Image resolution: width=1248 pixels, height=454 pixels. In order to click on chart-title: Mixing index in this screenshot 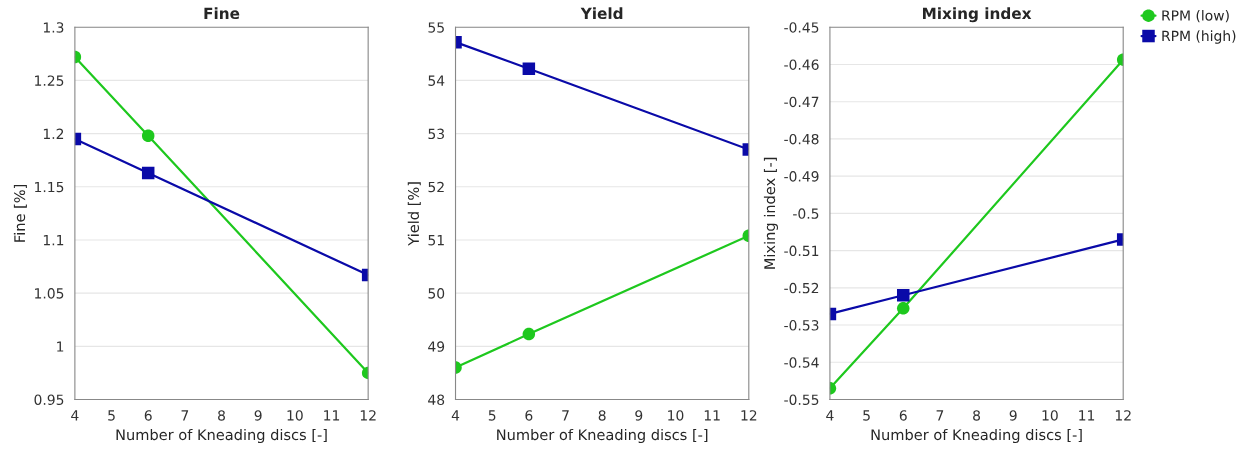, I will do `click(977, 15)`.